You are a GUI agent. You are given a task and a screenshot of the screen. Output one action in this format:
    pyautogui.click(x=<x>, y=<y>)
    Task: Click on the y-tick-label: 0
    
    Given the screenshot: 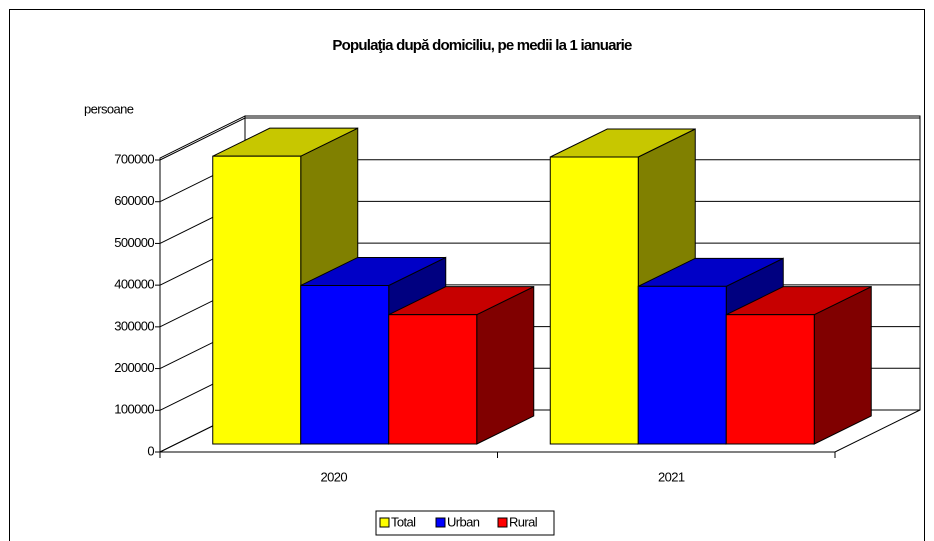 What is the action you would take?
    pyautogui.click(x=150, y=450)
    